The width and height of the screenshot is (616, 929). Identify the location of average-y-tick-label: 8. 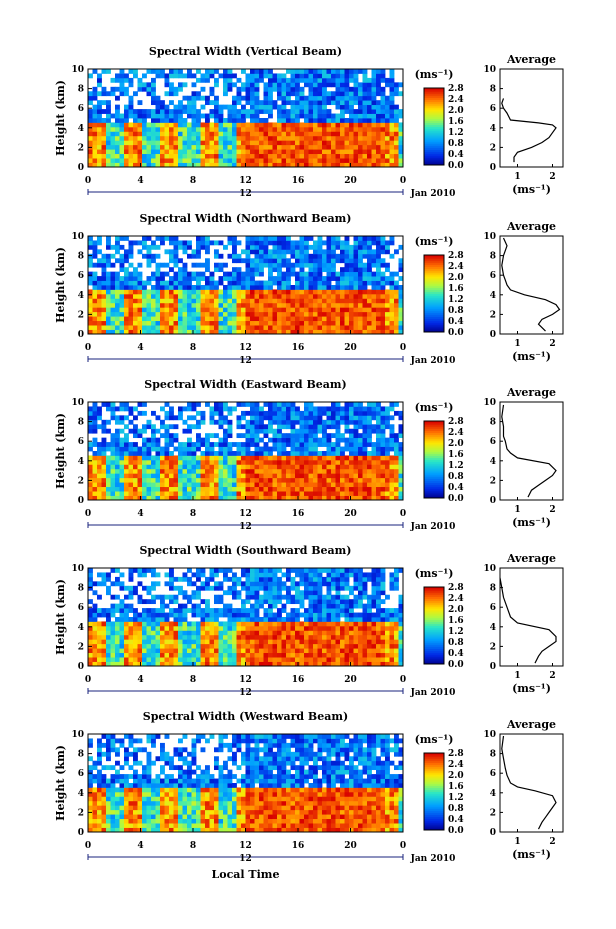
(493, 90).